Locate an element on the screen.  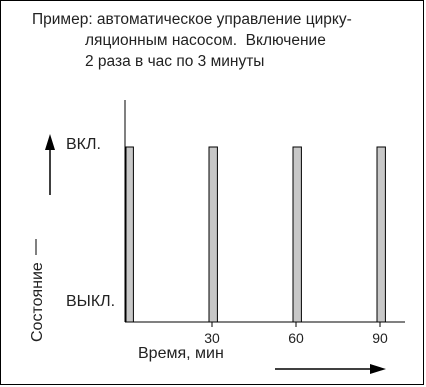
chart-title-line-1: Пример: автоматическое управление цирку- is located at coordinates (192, 19).